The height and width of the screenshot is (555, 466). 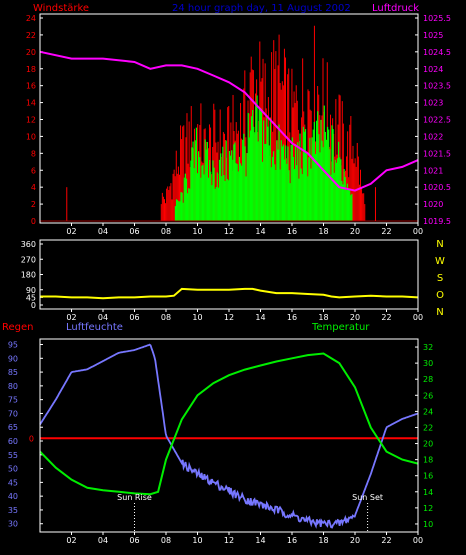 What do you see at coordinates (13, 482) in the screenshot?
I see `humidity-tick-label: 45` at bounding box center [13, 482].